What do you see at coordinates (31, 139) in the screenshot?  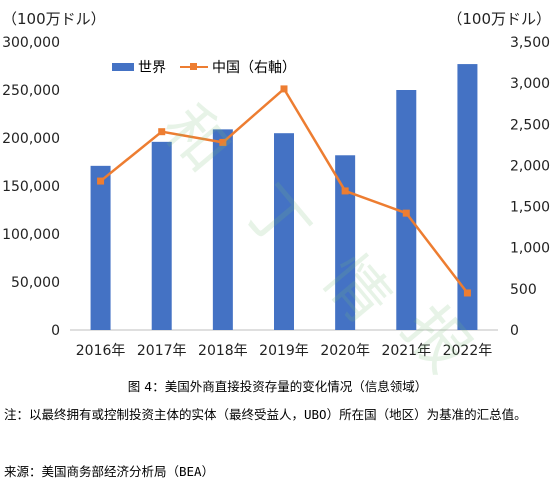 I see `left-axis-tick-label: 200,000` at bounding box center [31, 139].